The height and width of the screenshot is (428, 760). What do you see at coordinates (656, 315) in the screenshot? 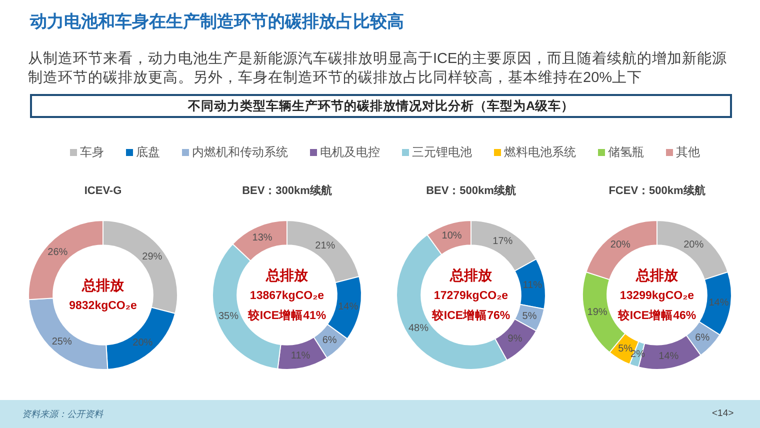
I see `text: 较ICE增幅46%` at bounding box center [656, 315].